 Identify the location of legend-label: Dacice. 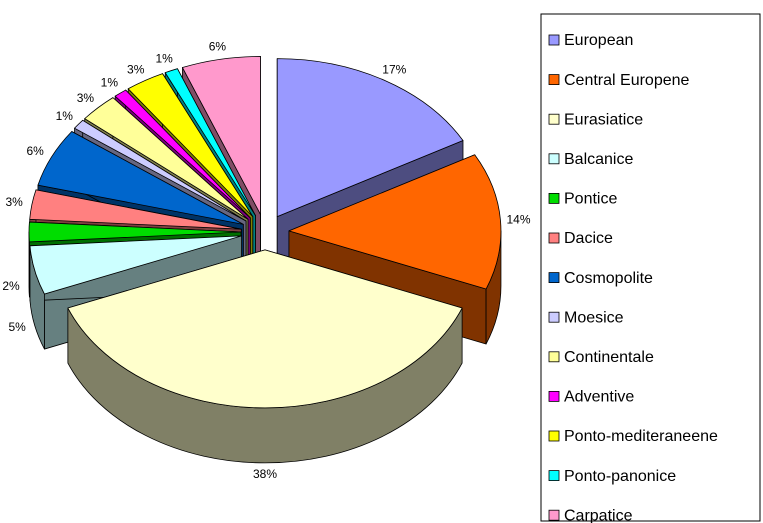
(588, 238).